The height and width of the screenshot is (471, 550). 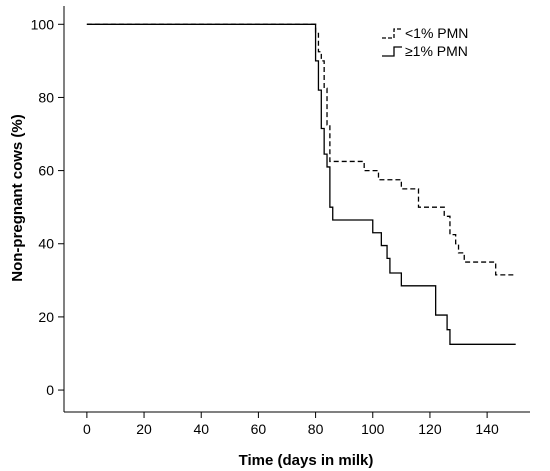 I want to click on legend-label-2: ≥1% PMN, so click(x=436, y=51).